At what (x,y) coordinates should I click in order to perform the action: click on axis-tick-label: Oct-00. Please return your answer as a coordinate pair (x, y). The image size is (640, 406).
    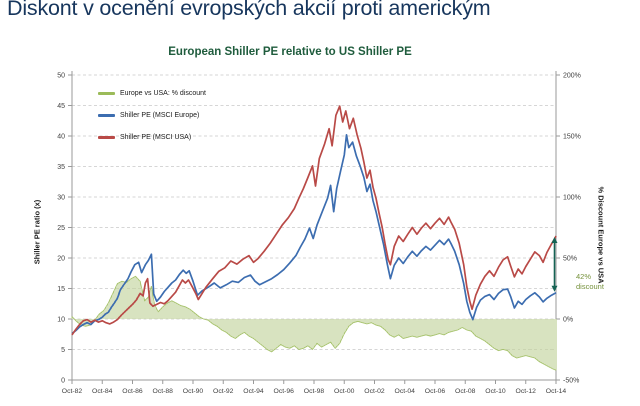
    Looking at the image, I should click on (344, 391).